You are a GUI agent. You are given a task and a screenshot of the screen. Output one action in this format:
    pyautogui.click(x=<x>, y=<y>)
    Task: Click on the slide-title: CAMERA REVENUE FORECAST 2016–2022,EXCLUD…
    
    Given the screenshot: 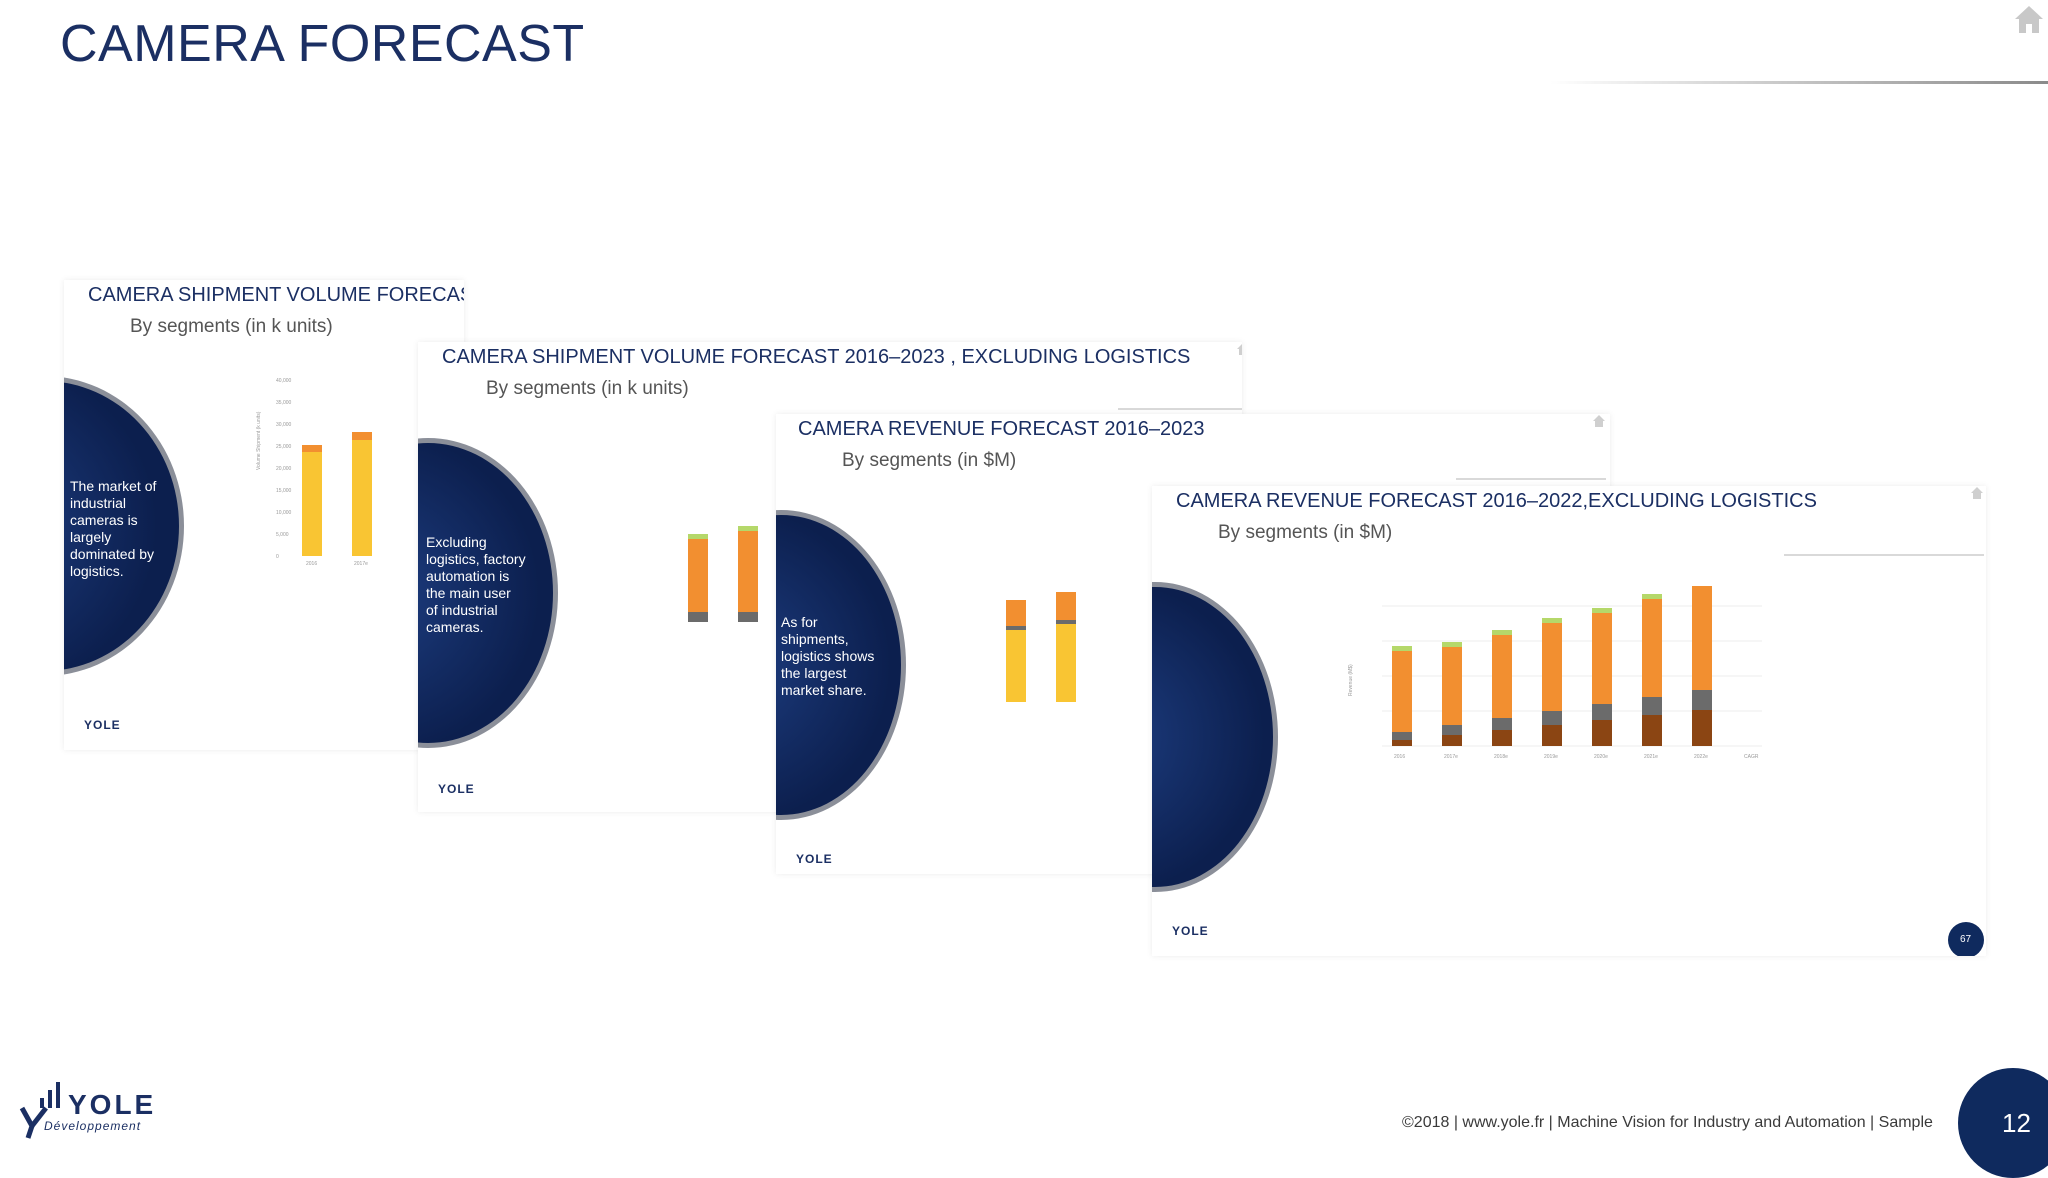 What is the action you would take?
    pyautogui.click(x=1496, y=501)
    